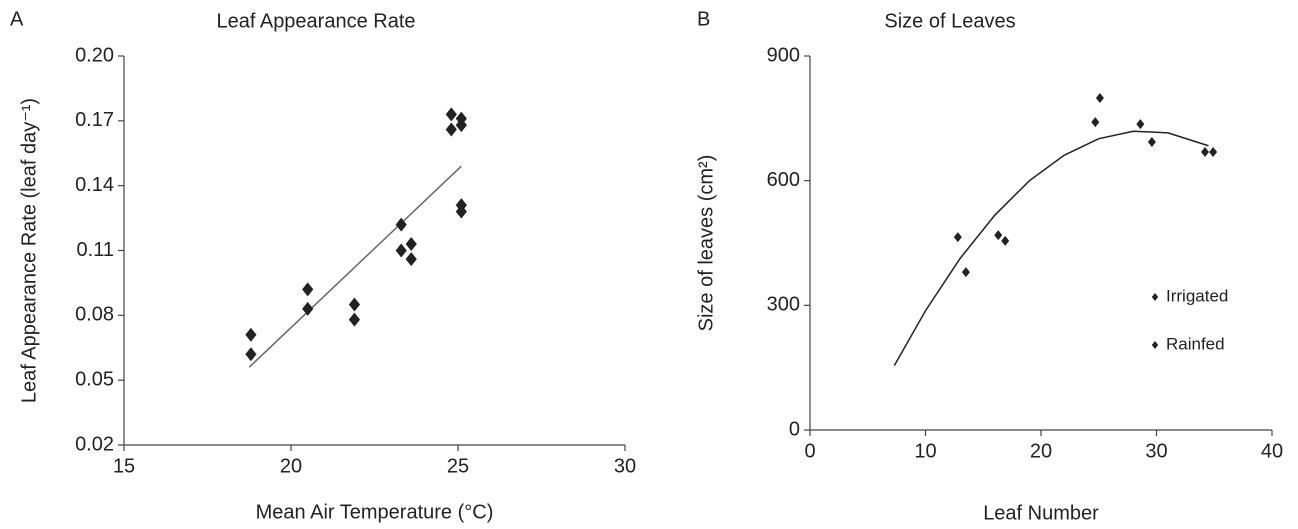 Image resolution: width=1298 pixels, height=529 pixels. Describe the element at coordinates (925, 451) in the screenshot. I see `x-tick-label: 10` at that location.